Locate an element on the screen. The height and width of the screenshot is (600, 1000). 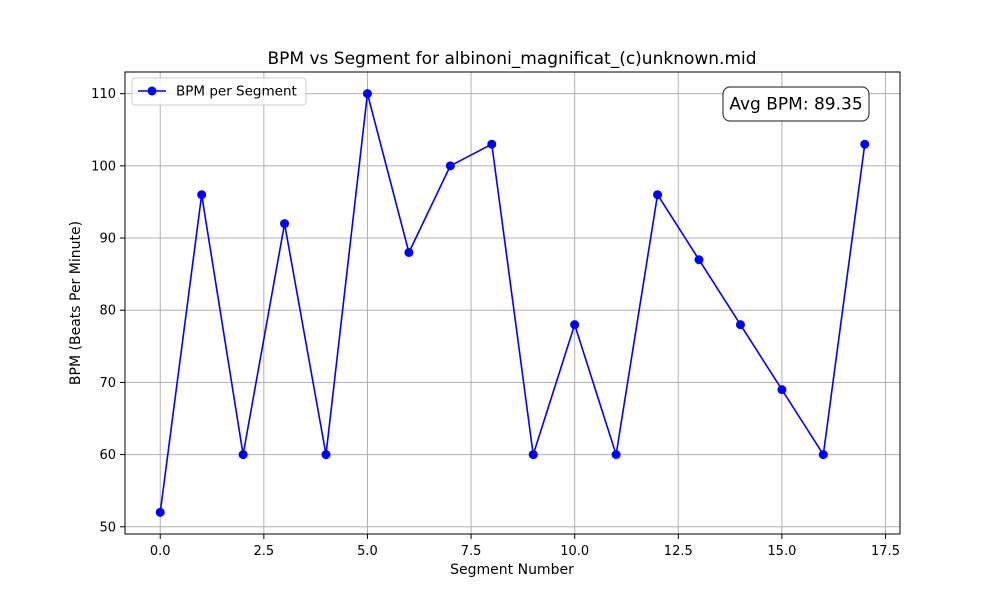
y-tick-label: 60 is located at coordinates (107, 455).